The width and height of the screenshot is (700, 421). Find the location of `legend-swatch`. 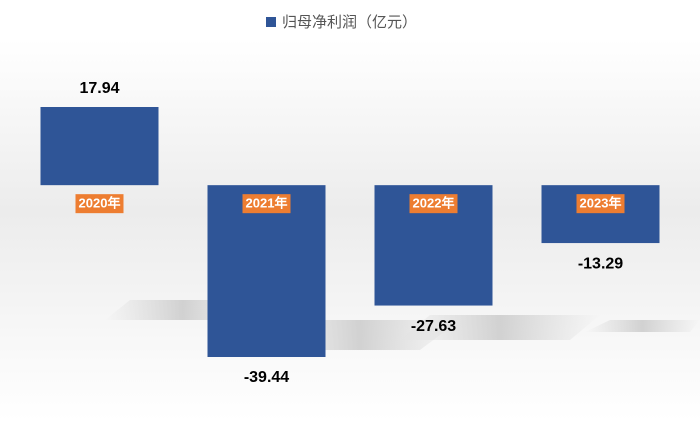

legend-swatch is located at coordinates (271, 22).